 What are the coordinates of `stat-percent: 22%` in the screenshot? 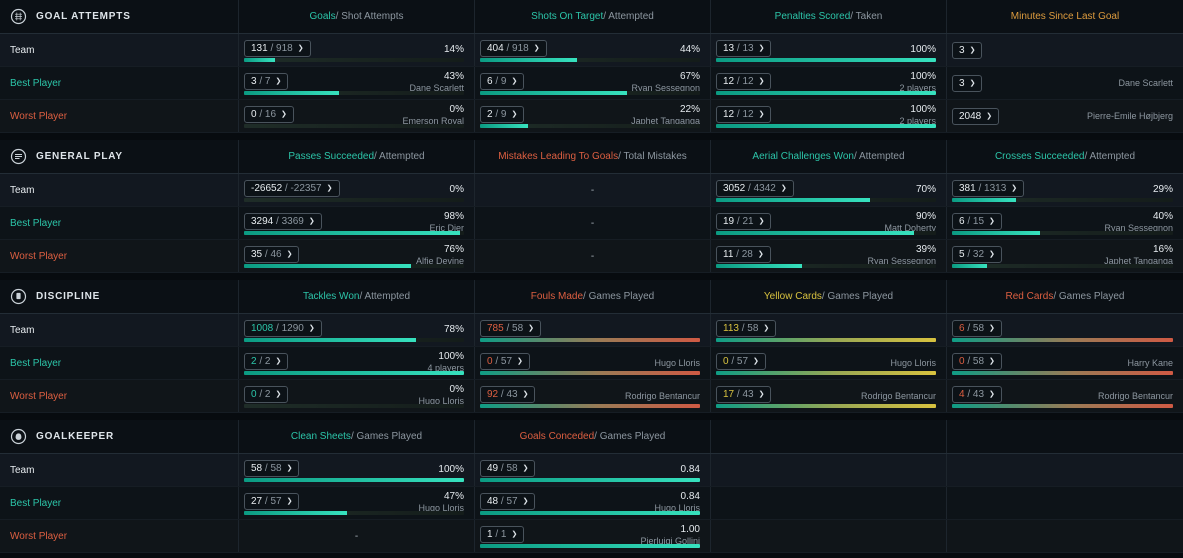 It's located at (689, 109).